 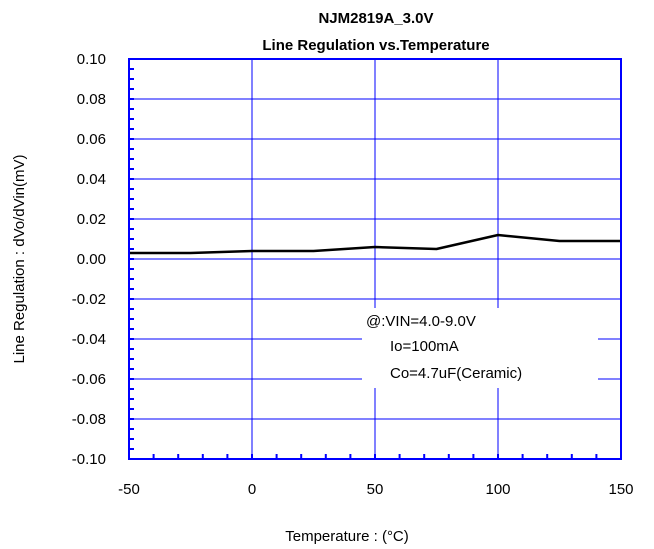 I want to click on y-tick-label: -0.04, so click(x=89, y=339).